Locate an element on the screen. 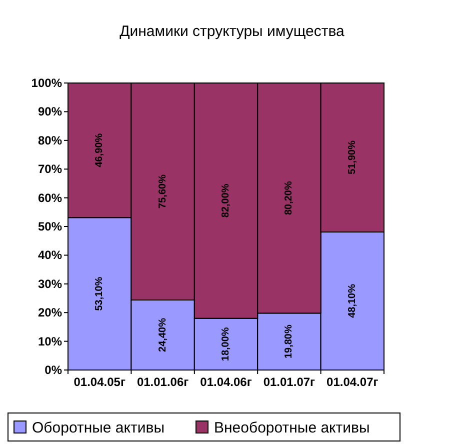 Image resolution: width=465 pixels, height=448 pixels. y-tick-label: 30% is located at coordinates (50, 283).